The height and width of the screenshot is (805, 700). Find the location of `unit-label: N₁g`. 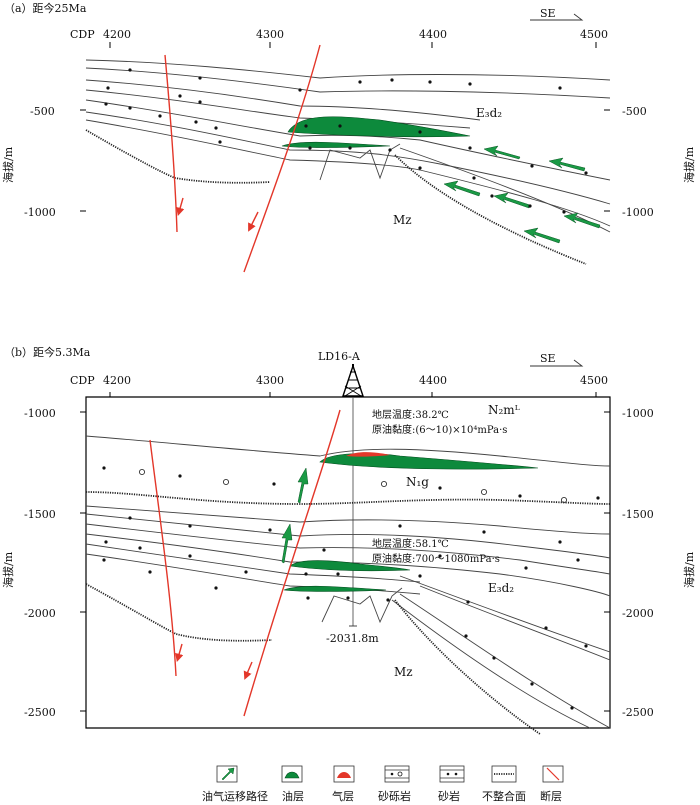

unit-label: N₁g is located at coordinates (417, 482).